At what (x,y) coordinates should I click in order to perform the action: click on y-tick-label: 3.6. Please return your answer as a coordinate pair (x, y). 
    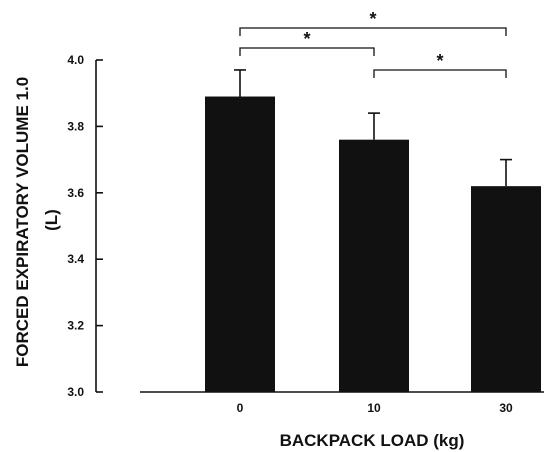
    Looking at the image, I should click on (75, 193).